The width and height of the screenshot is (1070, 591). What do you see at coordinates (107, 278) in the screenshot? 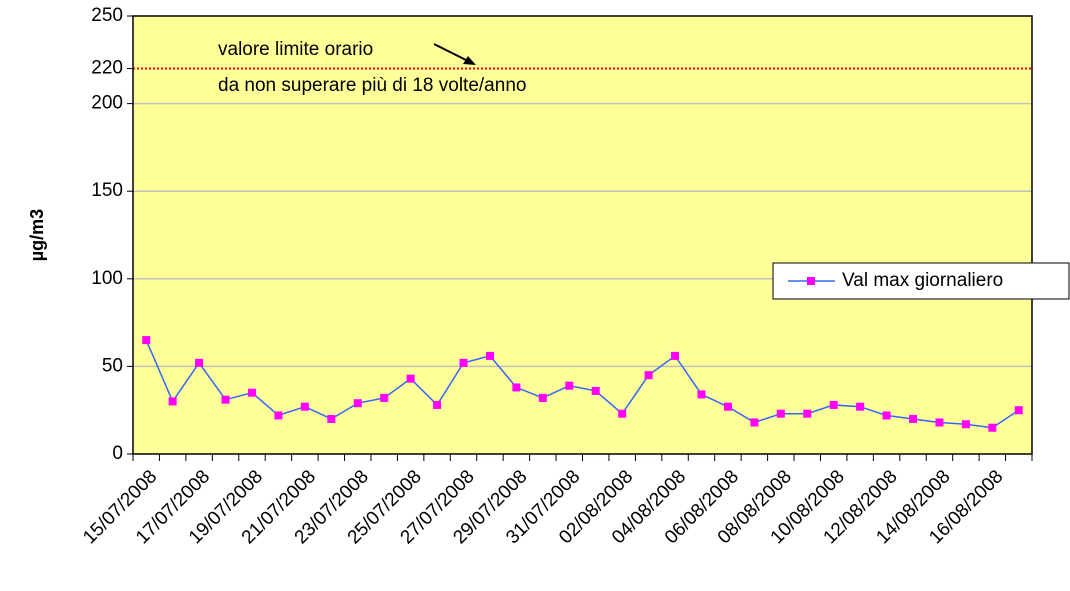
I see `y-tick-label: 100` at bounding box center [107, 278].